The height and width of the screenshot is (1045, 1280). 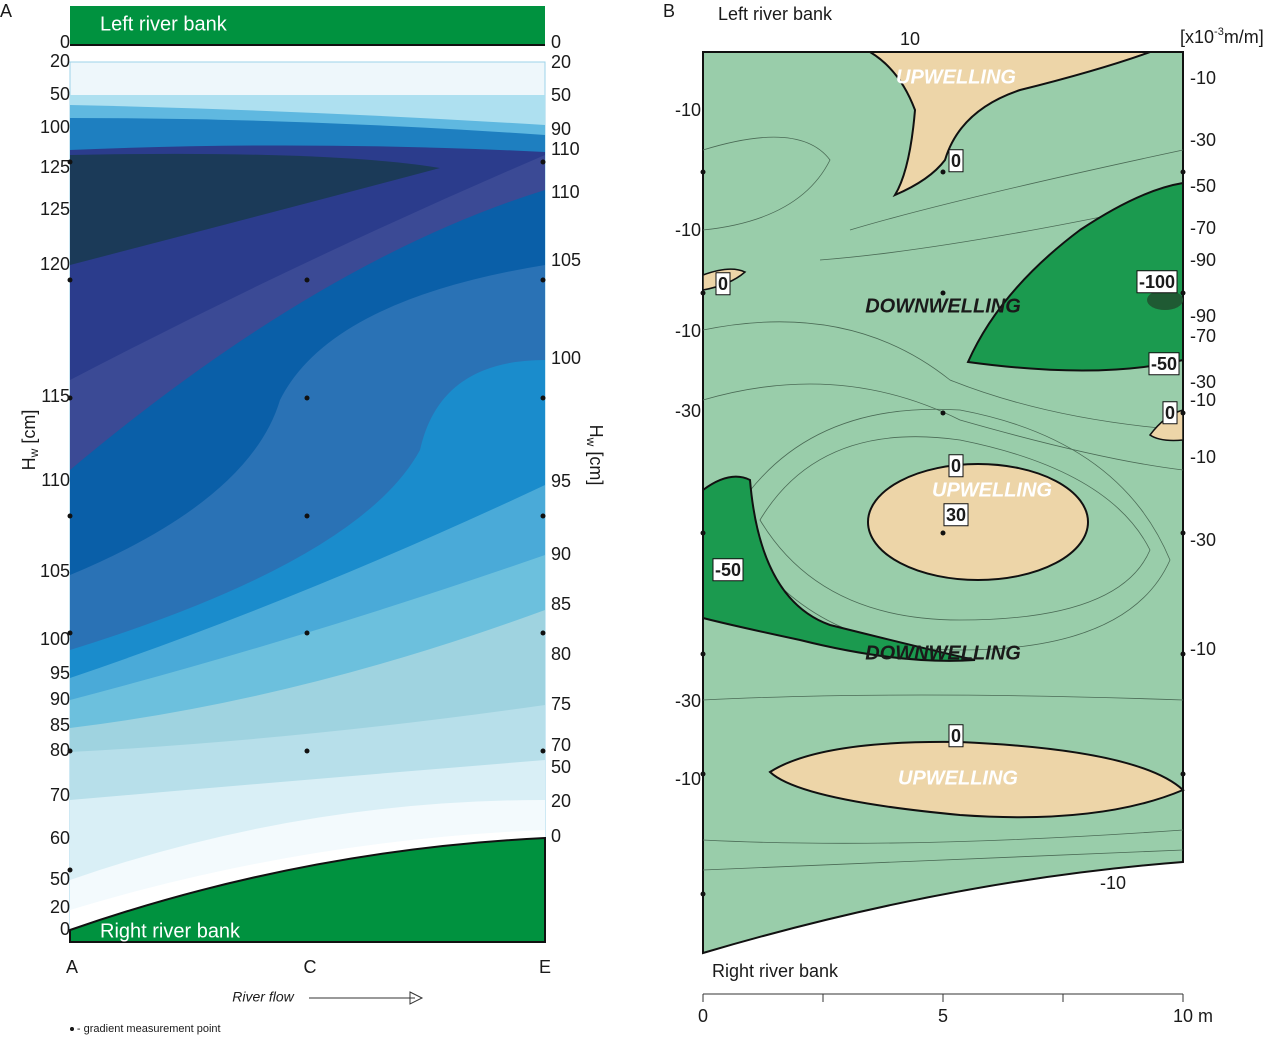 What do you see at coordinates (566, 358) in the screenshot?
I see `right-label: 100` at bounding box center [566, 358].